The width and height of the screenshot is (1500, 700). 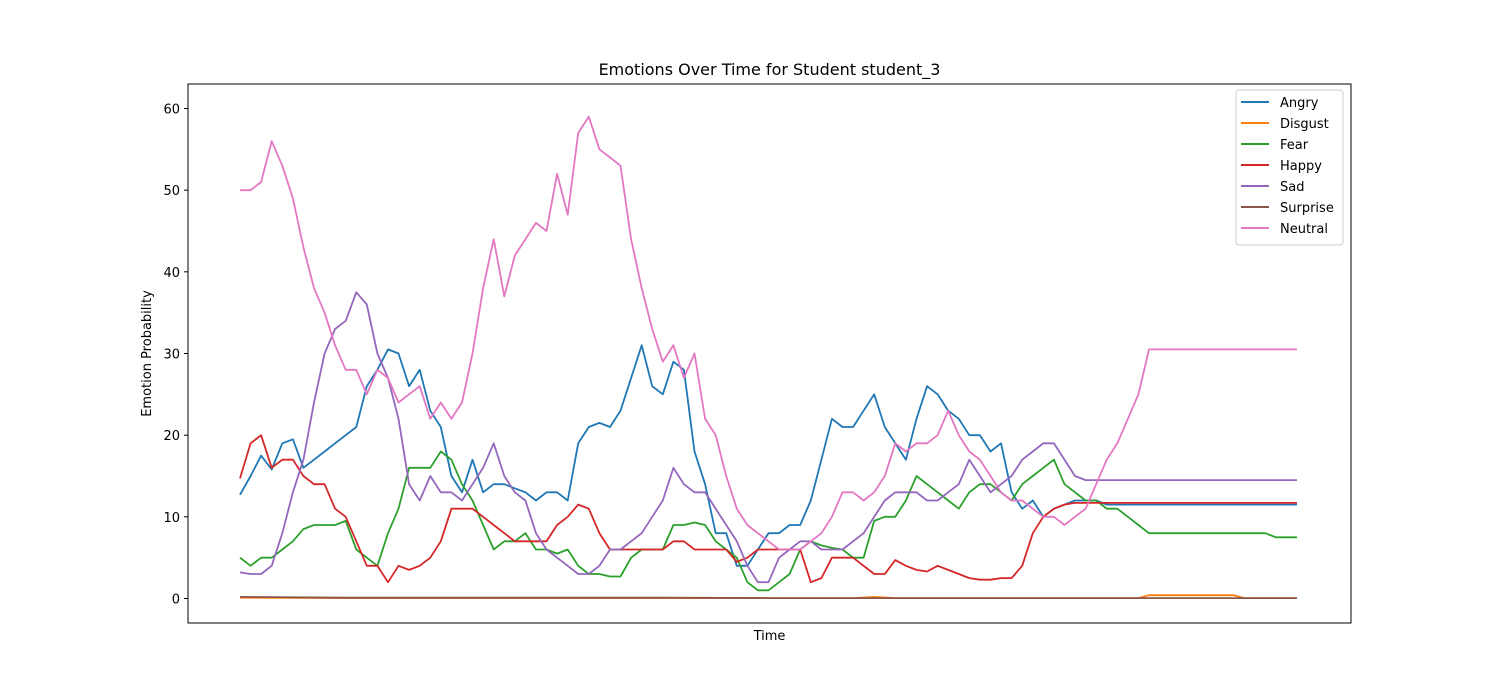 I want to click on y-tick-label: 50, so click(x=171, y=191).